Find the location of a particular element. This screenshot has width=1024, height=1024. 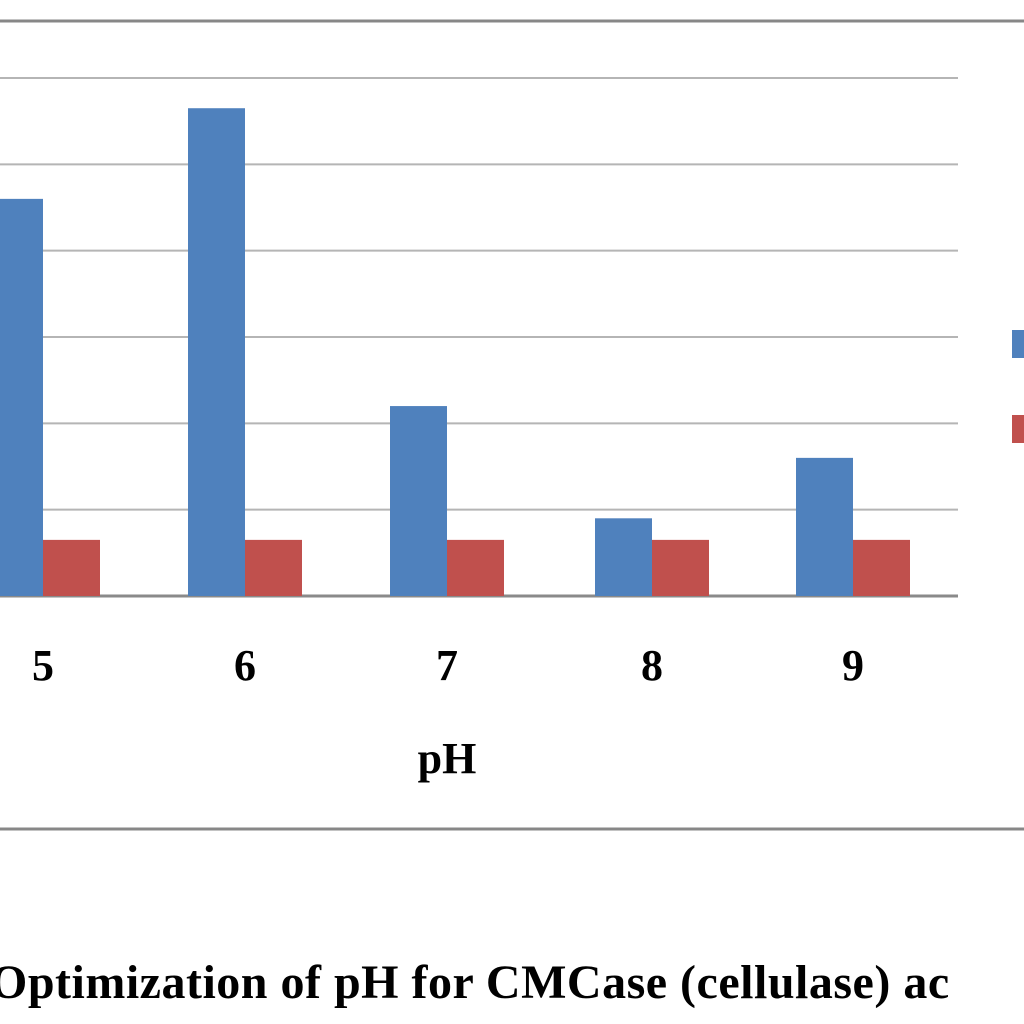

x-tick-labels: 5 6 7 8 9 is located at coordinates (448, 665).